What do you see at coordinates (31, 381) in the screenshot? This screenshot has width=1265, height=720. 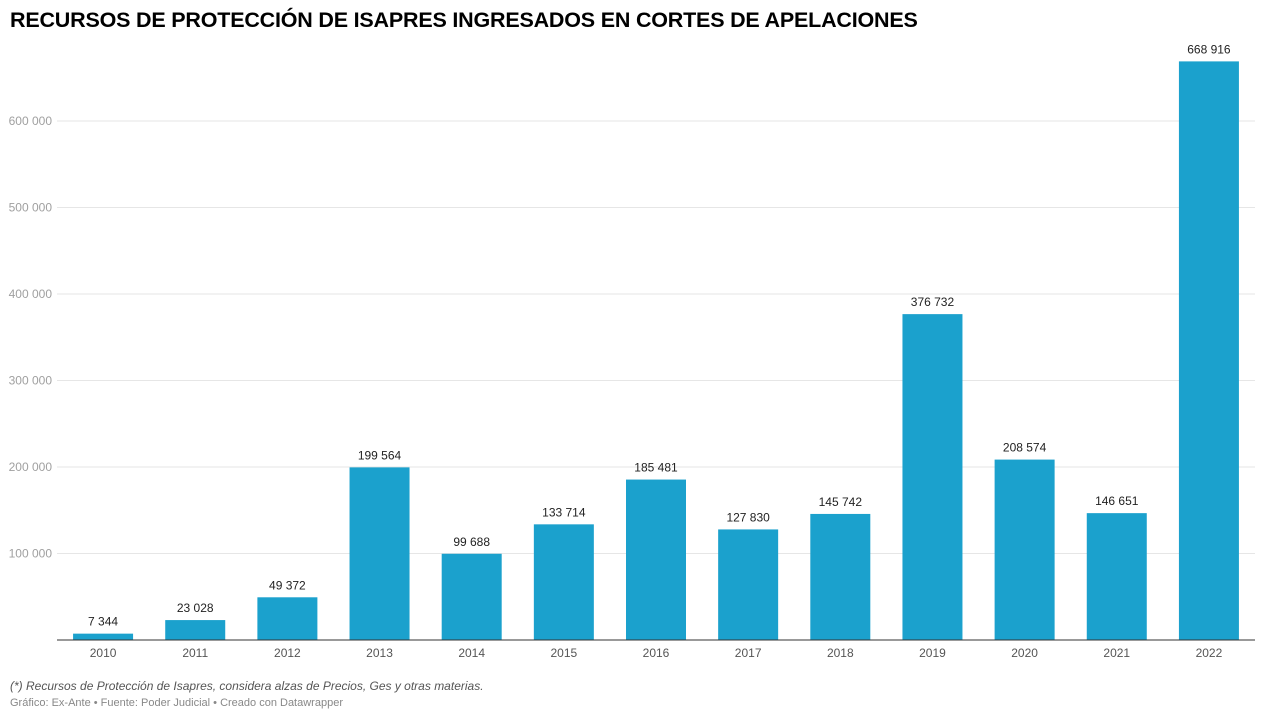 I see `y-tick-label: 300 000` at bounding box center [31, 381].